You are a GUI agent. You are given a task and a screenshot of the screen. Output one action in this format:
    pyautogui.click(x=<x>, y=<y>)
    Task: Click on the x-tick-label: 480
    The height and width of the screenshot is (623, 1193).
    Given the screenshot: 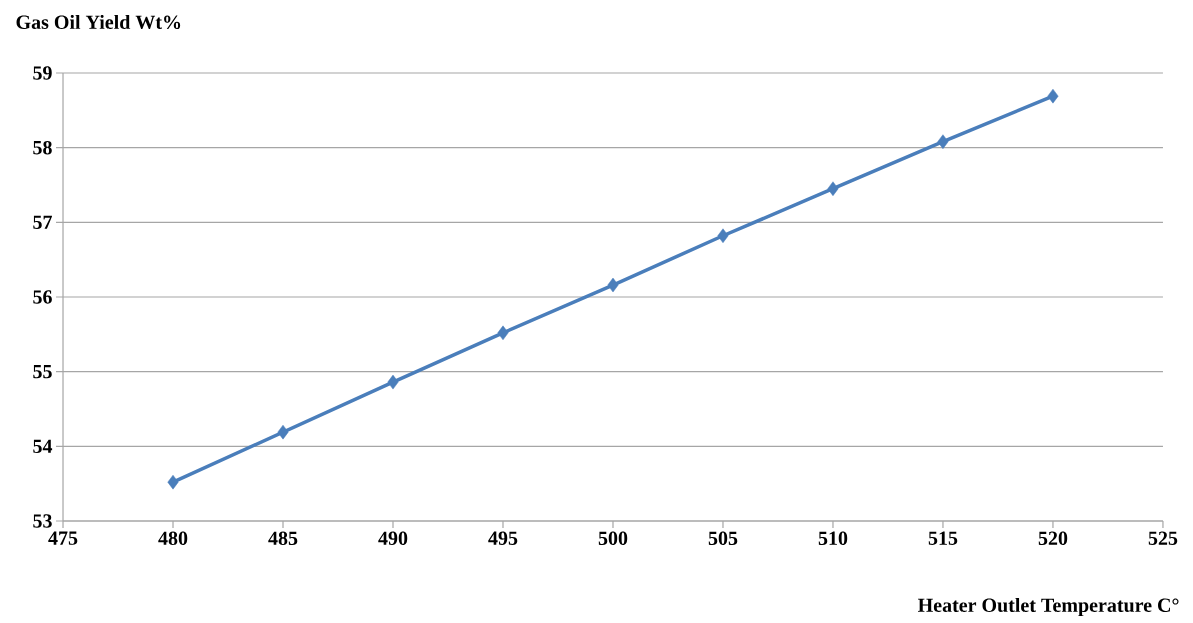 What is the action you would take?
    pyautogui.click(x=173, y=538)
    